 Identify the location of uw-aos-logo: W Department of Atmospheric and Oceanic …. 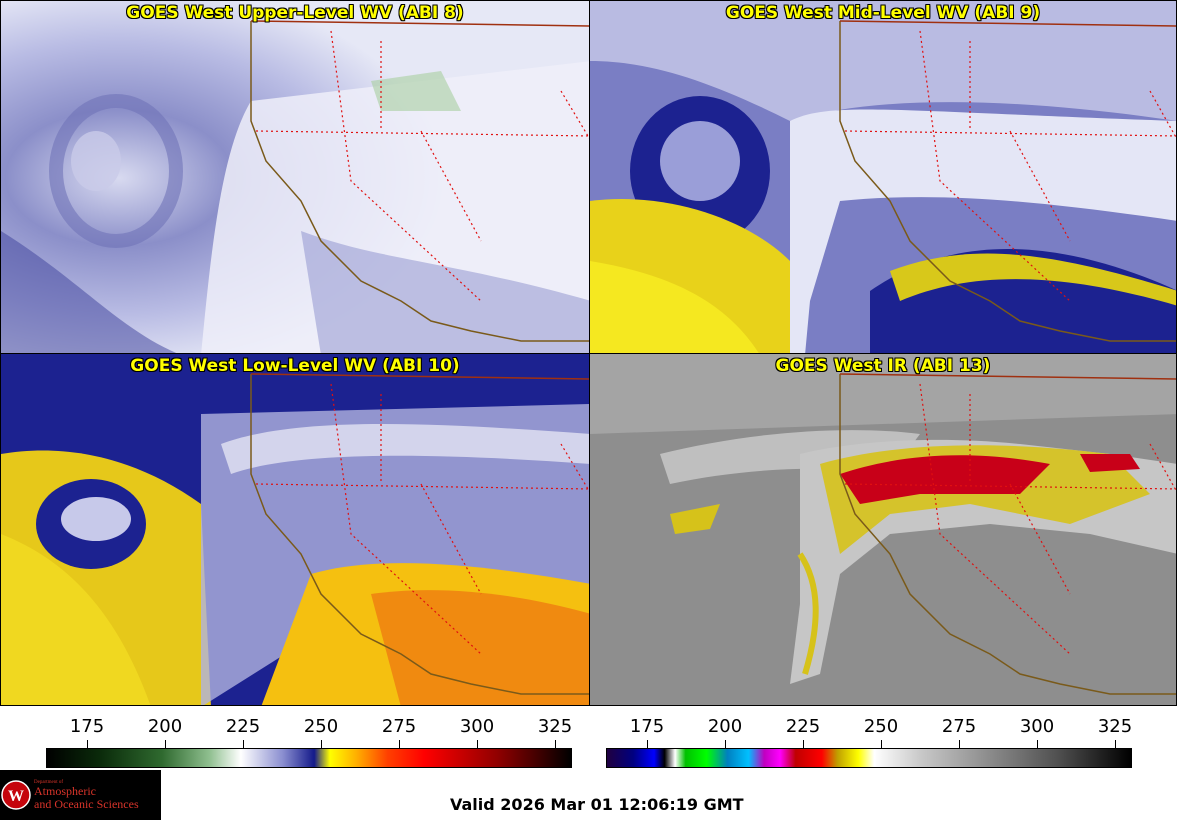
(80, 795).